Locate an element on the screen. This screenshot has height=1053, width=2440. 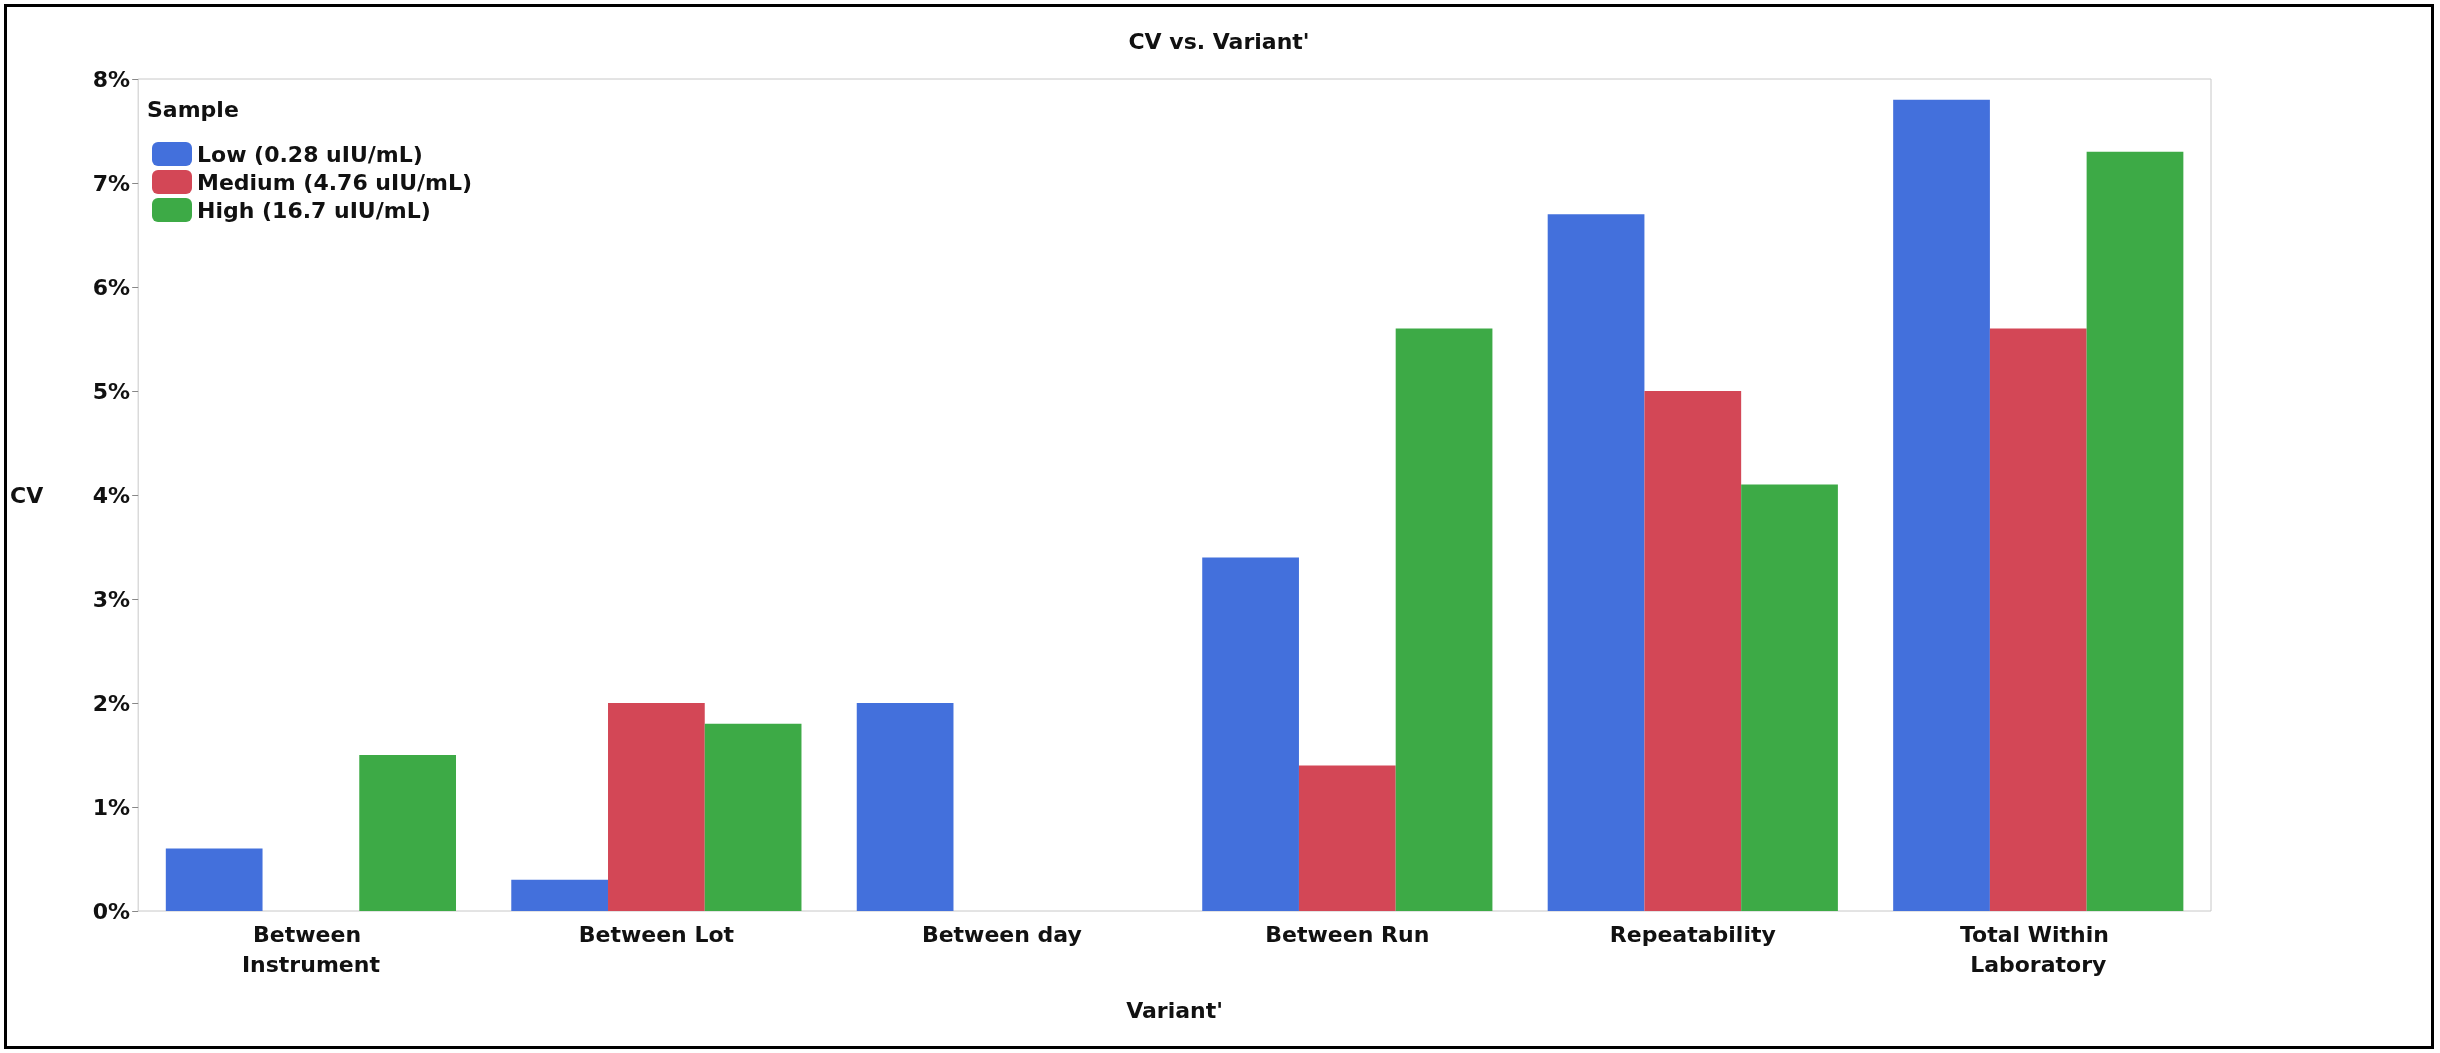
legend-label: High (16.7 uIU/mL) is located at coordinates (314, 210).